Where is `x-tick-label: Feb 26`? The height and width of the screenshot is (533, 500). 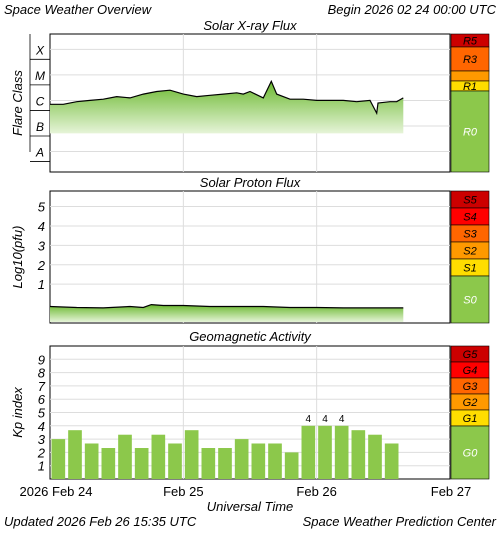
x-tick-label: Feb 26 is located at coordinates (316, 491).